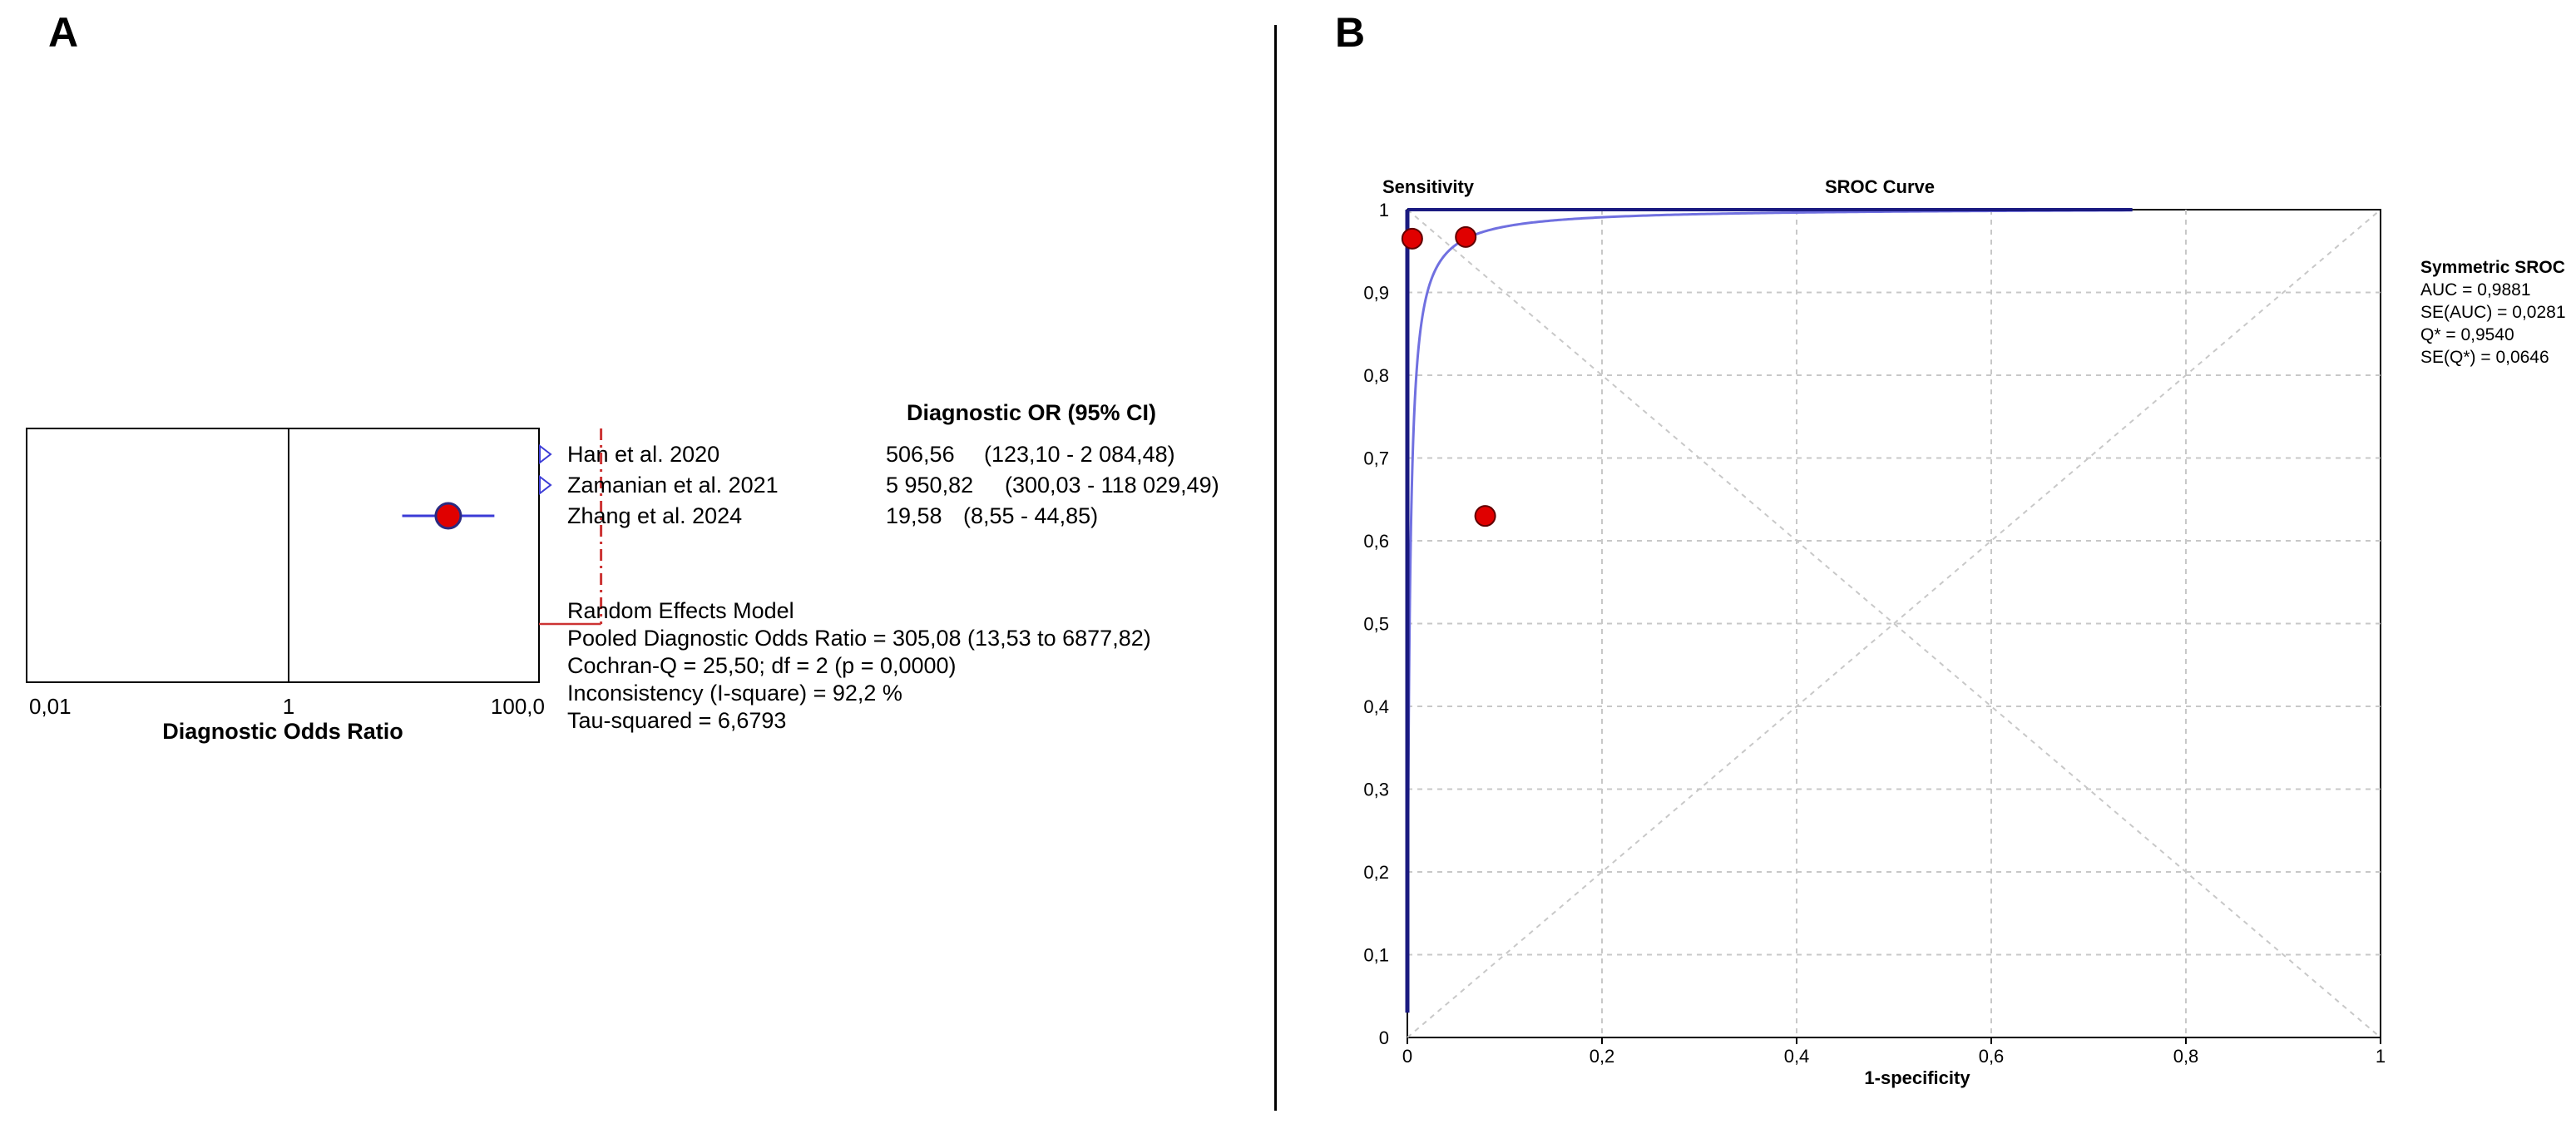 This screenshot has width=2576, height=1129. Describe the element at coordinates (1384, 1037) in the screenshot. I see `y-tick-label: 0` at that location.